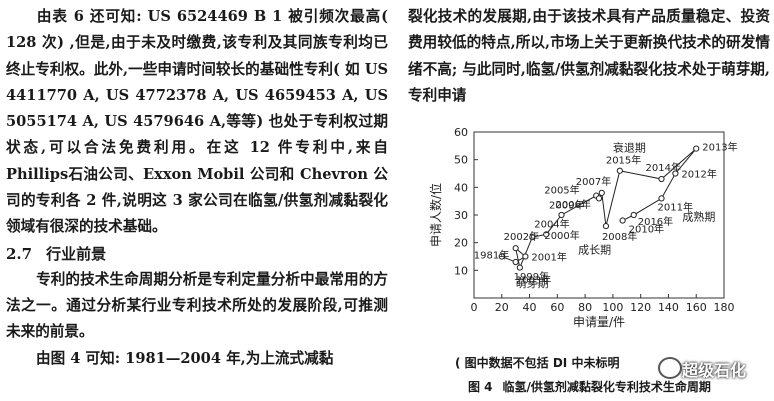 This screenshot has width=774, height=401. Describe the element at coordinates (533, 280) in the screenshot. I see `point-year-label: 2003年` at that location.